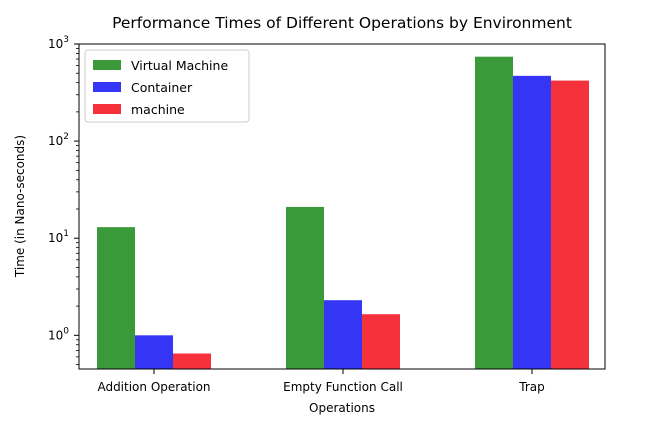 The image size is (650, 427). Describe the element at coordinates (531, 387) in the screenshot. I see `x-tick-label-2: Trap` at that location.